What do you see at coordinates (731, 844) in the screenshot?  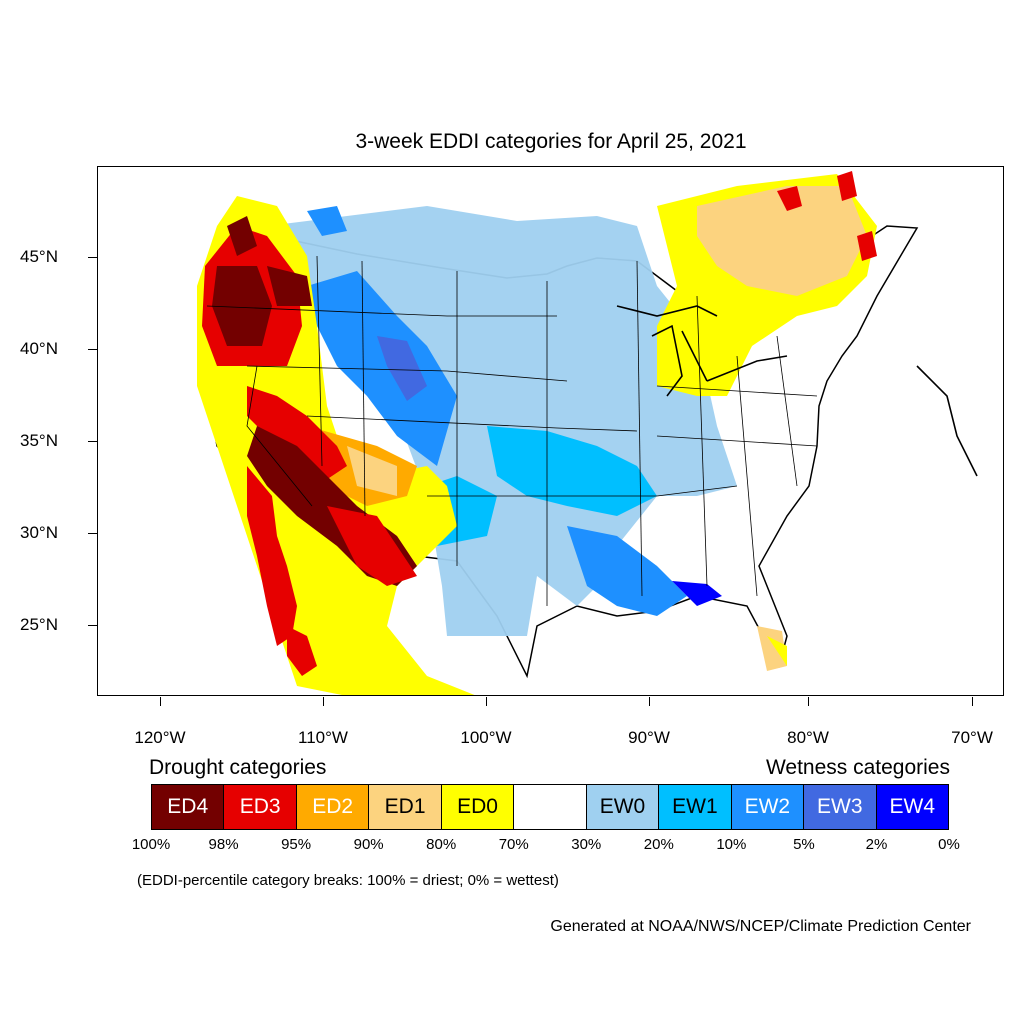 I see `legend-percent-label: 10%` at bounding box center [731, 844].